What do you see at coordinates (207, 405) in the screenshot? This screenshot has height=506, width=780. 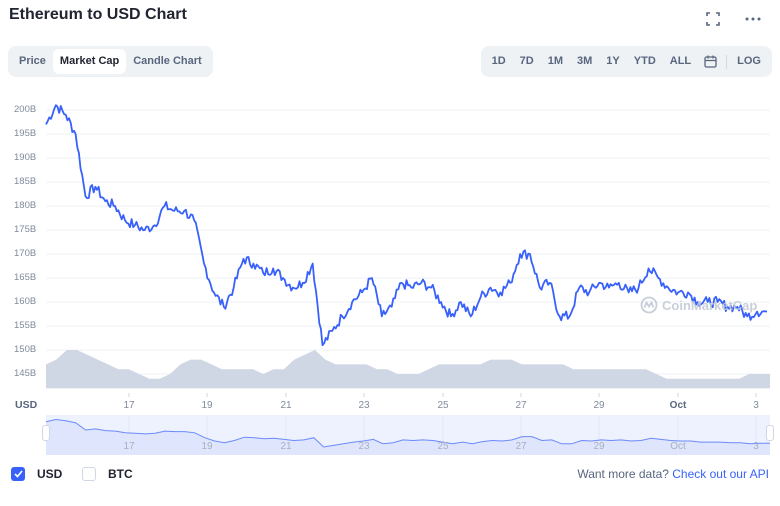 I see `x-tick-label: 19` at bounding box center [207, 405].